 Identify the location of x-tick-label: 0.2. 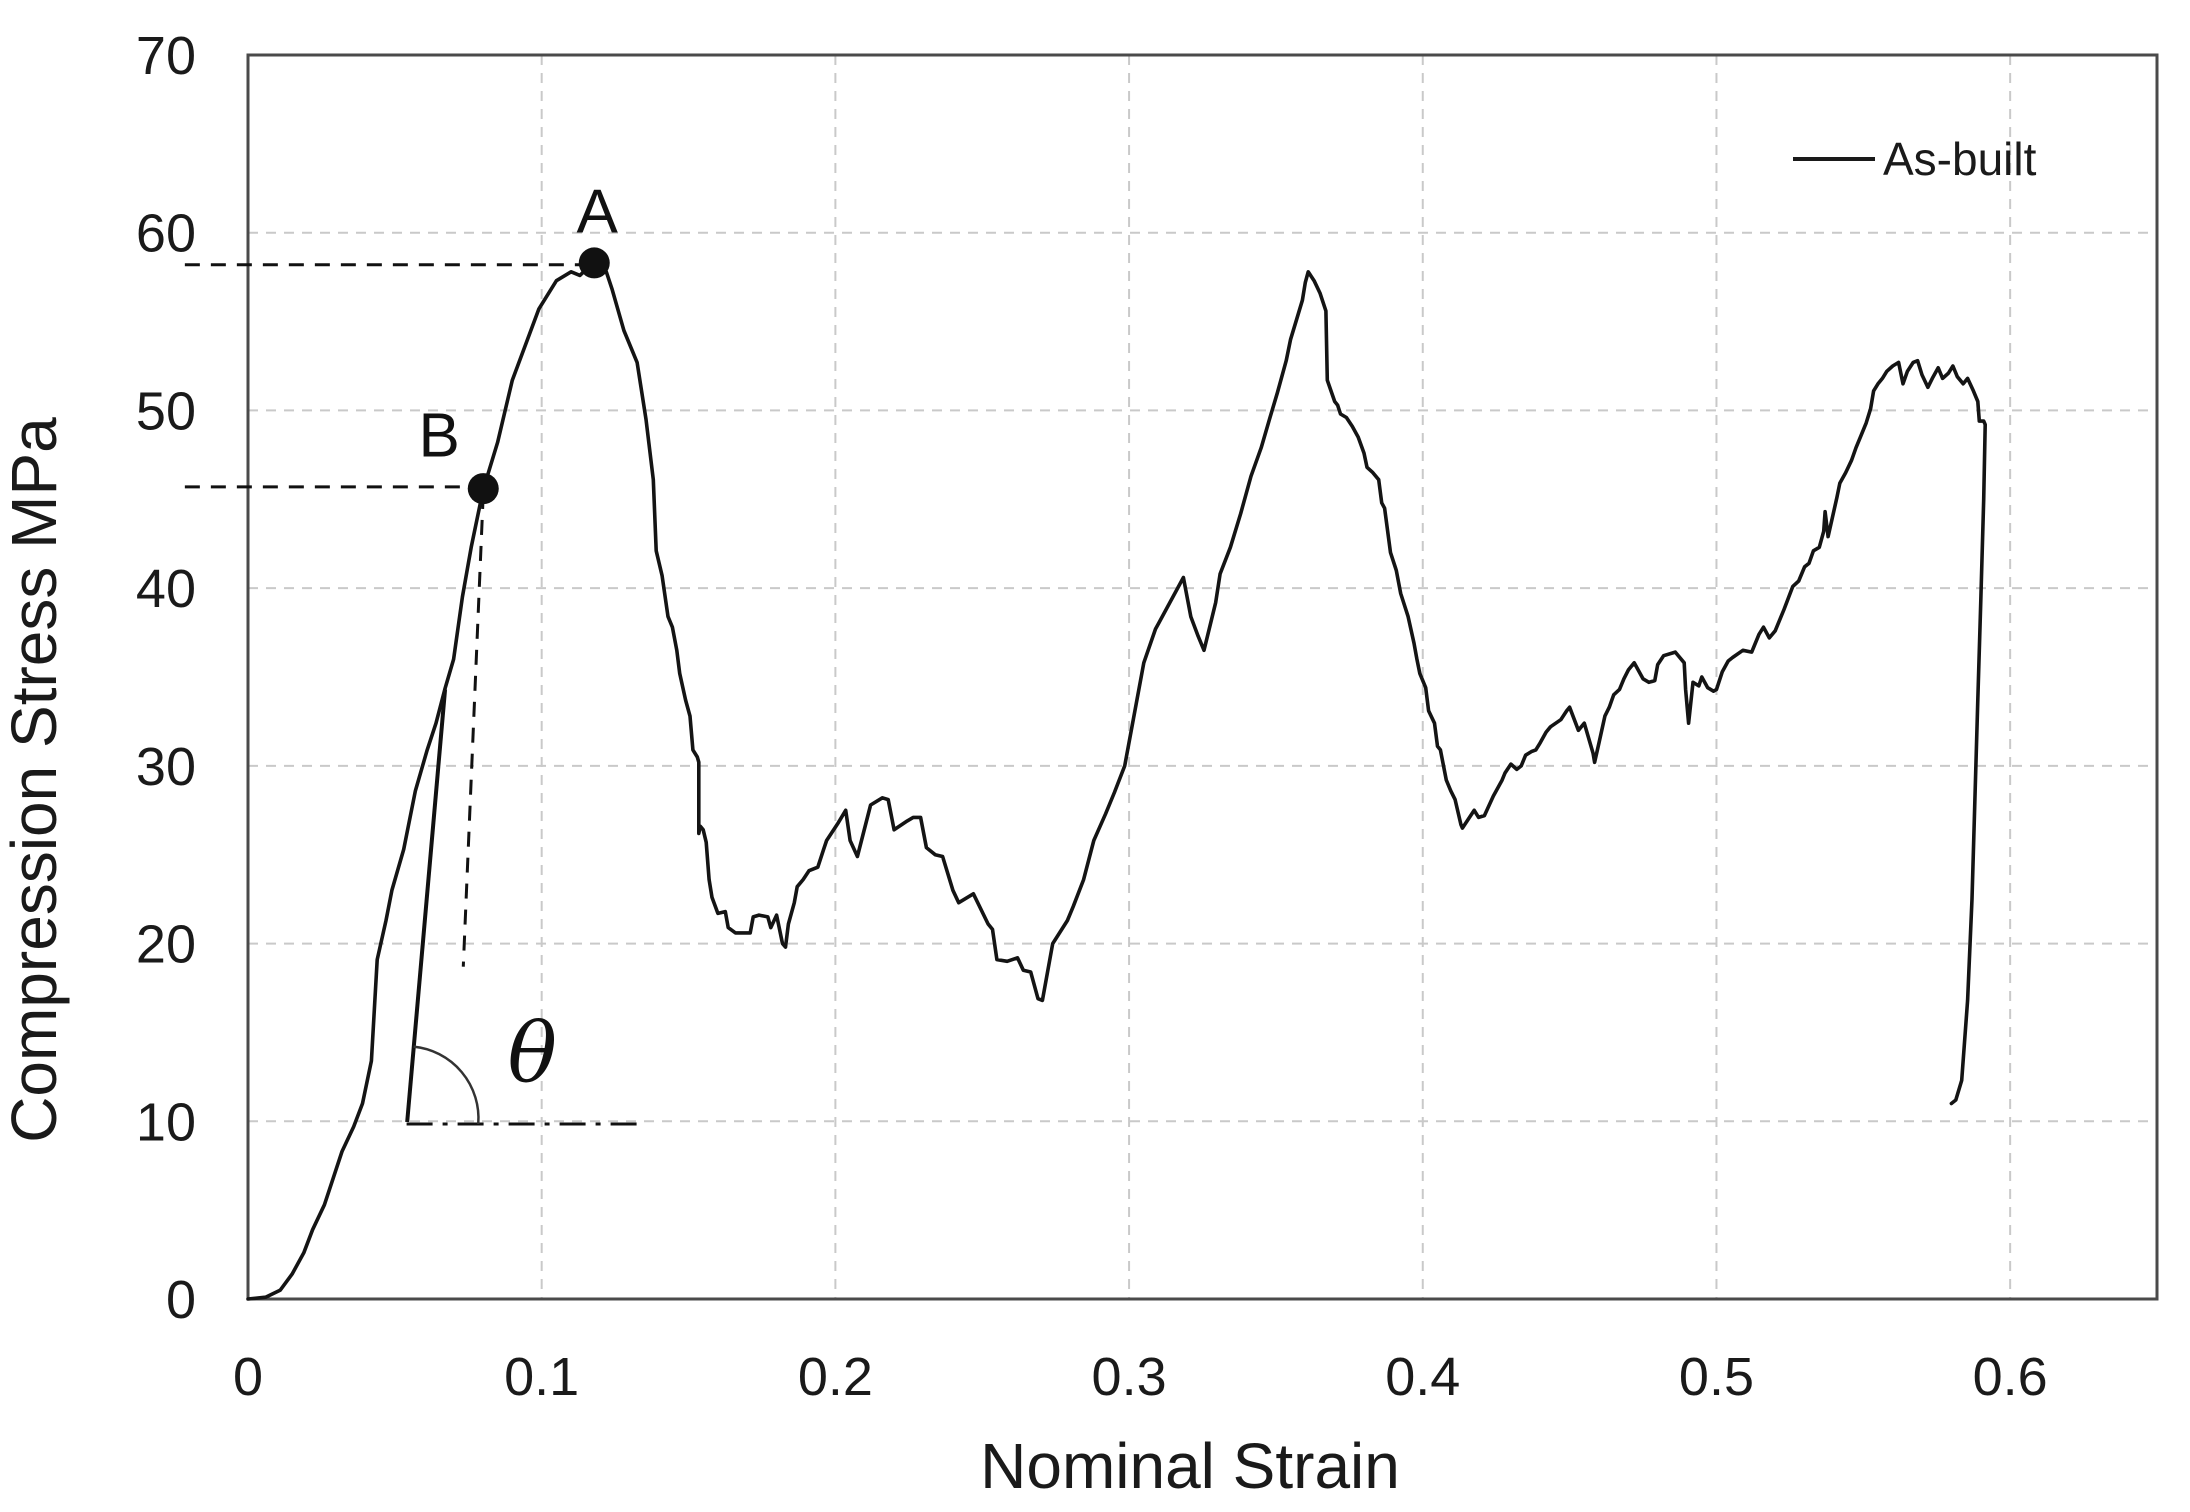
(835, 1377).